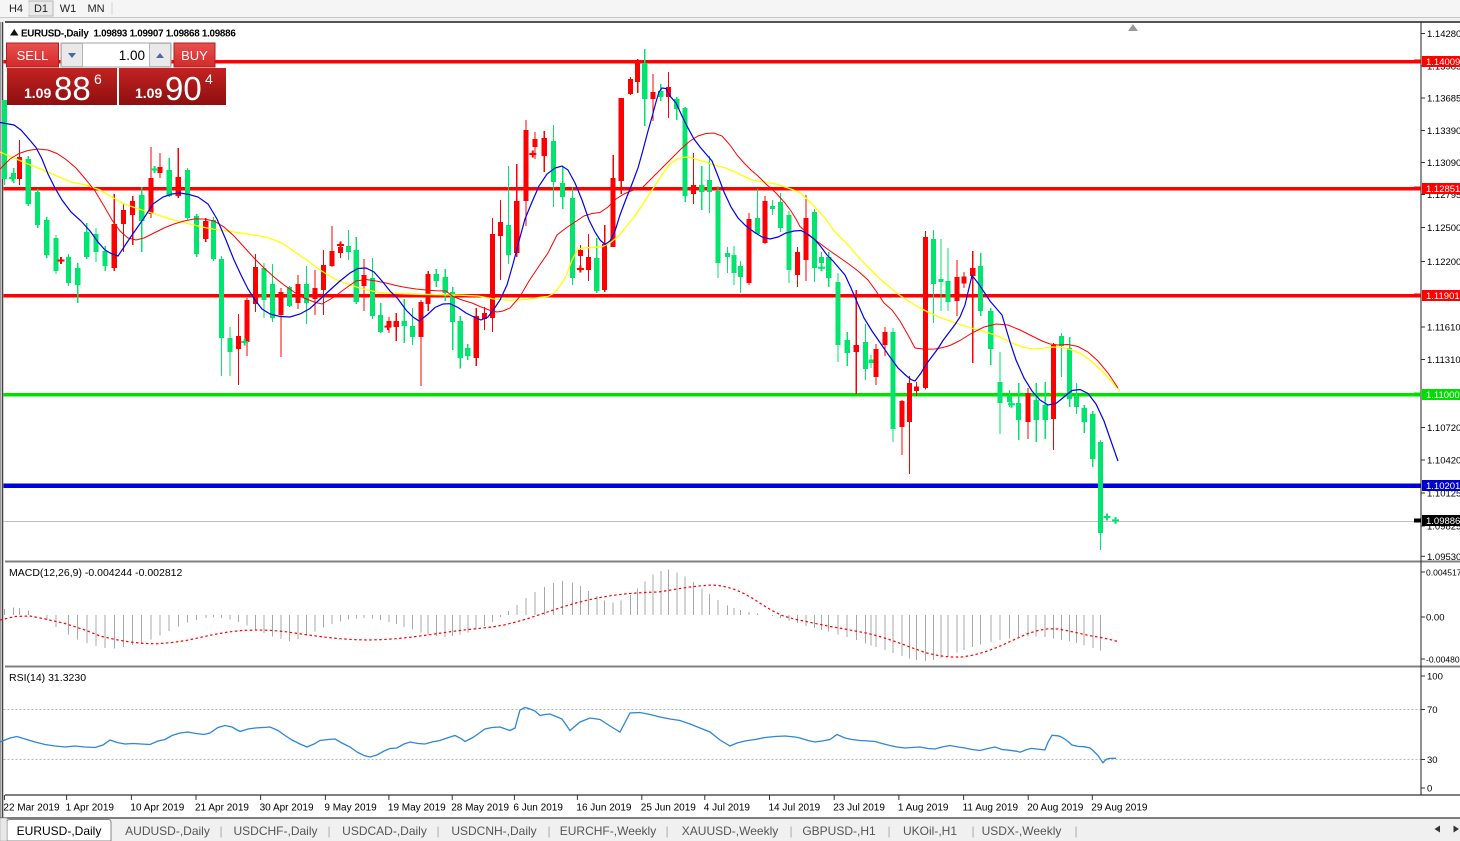  I want to click on svg-text: 1.11901, so click(1443, 296).